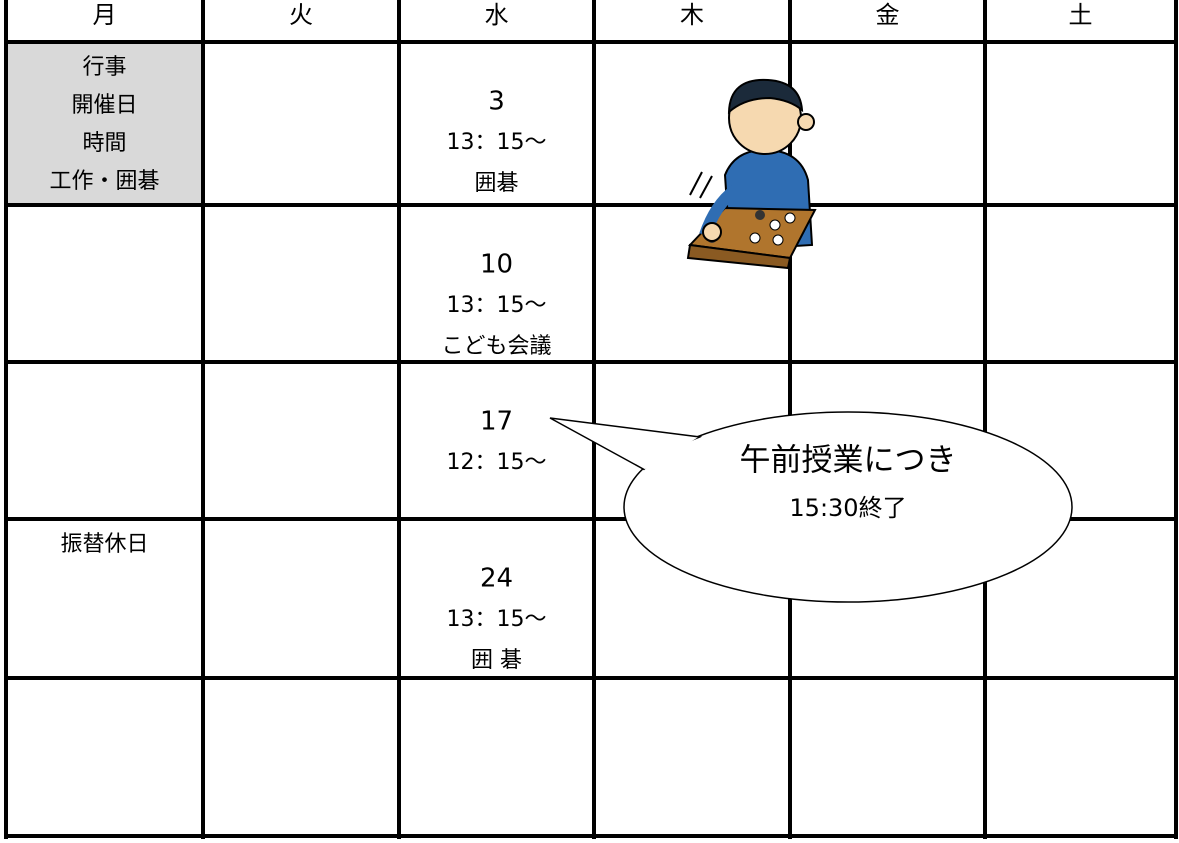 The image size is (1179, 843). Describe the element at coordinates (105, 15) in the screenshot. I see `day-header: 月` at that location.